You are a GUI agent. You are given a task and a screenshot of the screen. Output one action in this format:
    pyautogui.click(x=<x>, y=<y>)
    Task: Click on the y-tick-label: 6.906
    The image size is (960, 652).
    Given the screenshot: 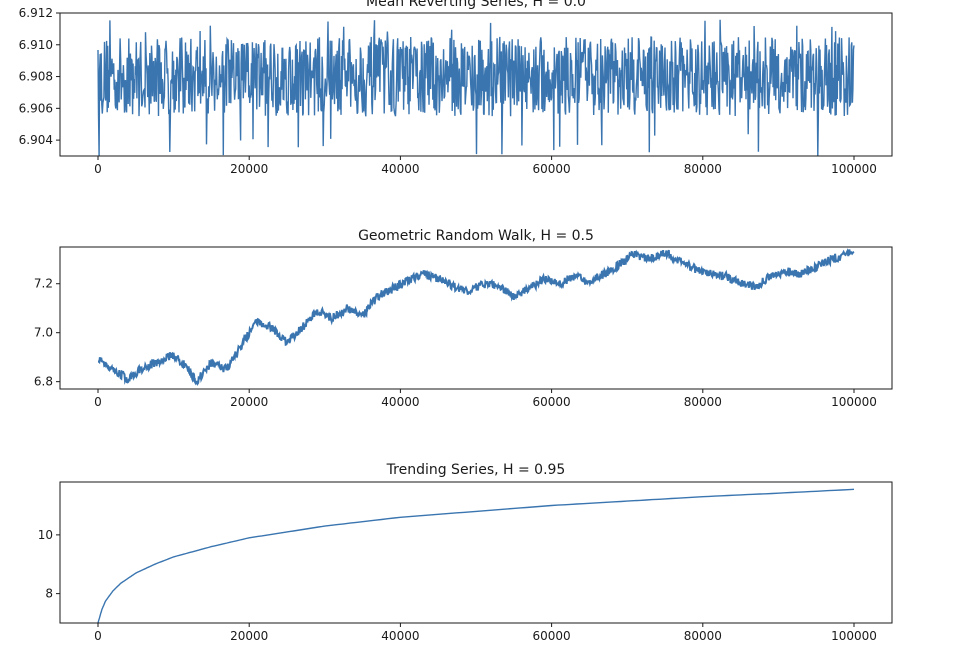 What is the action you would take?
    pyautogui.click(x=36, y=108)
    